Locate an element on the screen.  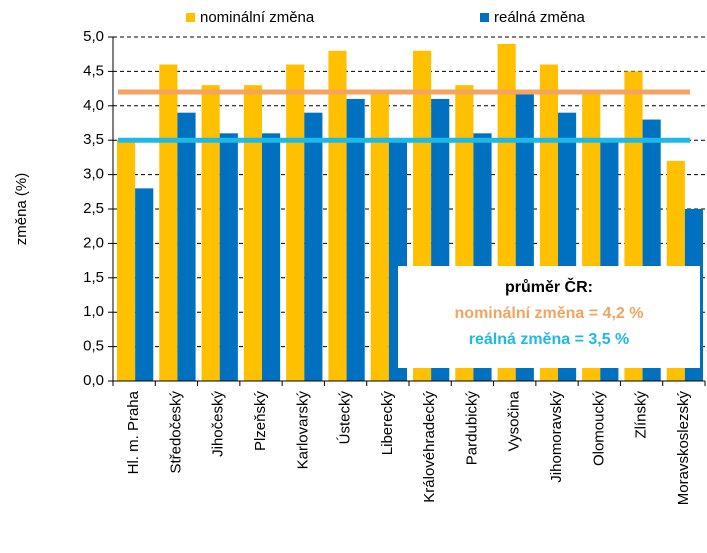
x-tick-label: Středočeský is located at coordinates (175, 432).